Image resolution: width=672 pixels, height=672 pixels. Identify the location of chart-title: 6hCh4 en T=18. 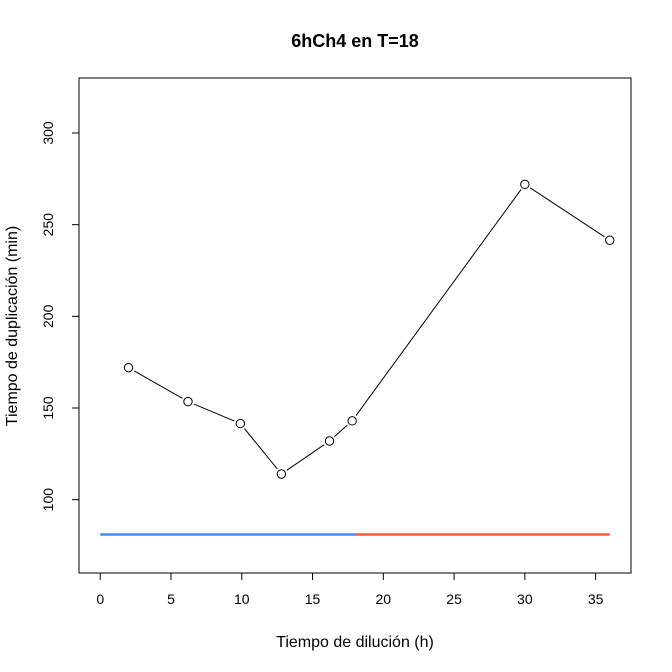
(355, 41).